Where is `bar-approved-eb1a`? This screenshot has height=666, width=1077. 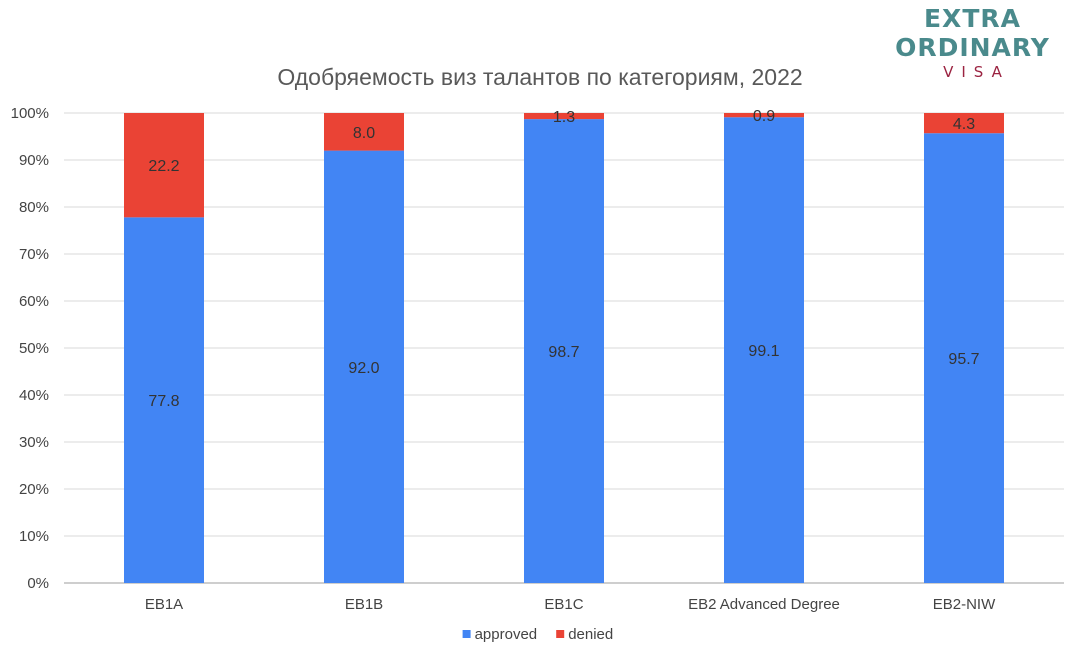
bar-approved-eb1a is located at coordinates (164, 400).